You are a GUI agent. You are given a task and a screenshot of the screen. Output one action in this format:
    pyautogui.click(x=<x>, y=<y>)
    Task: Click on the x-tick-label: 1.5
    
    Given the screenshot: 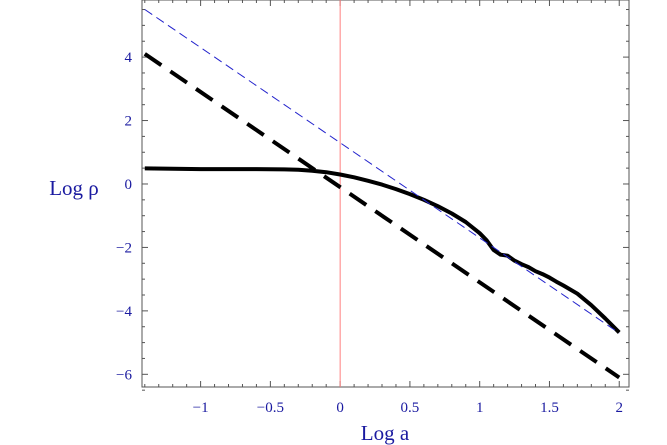 What is the action you would take?
    pyautogui.click(x=549, y=408)
    